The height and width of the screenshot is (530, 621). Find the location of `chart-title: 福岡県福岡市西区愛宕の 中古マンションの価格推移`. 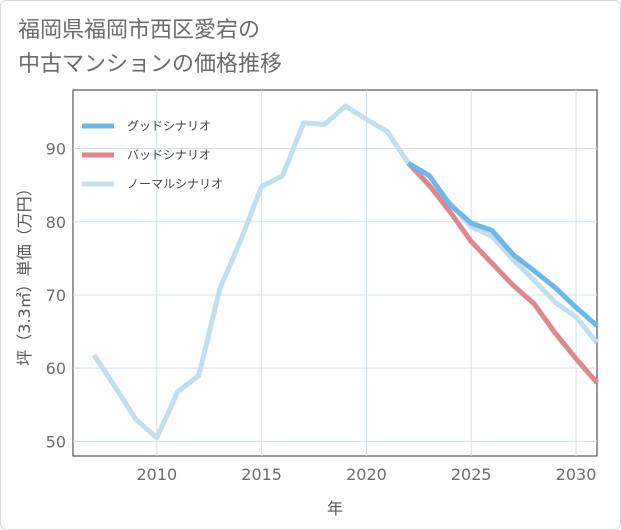

chart-title: 福岡県福岡市西区愛宕の 中古マンションの価格推移 is located at coordinates (150, 48).